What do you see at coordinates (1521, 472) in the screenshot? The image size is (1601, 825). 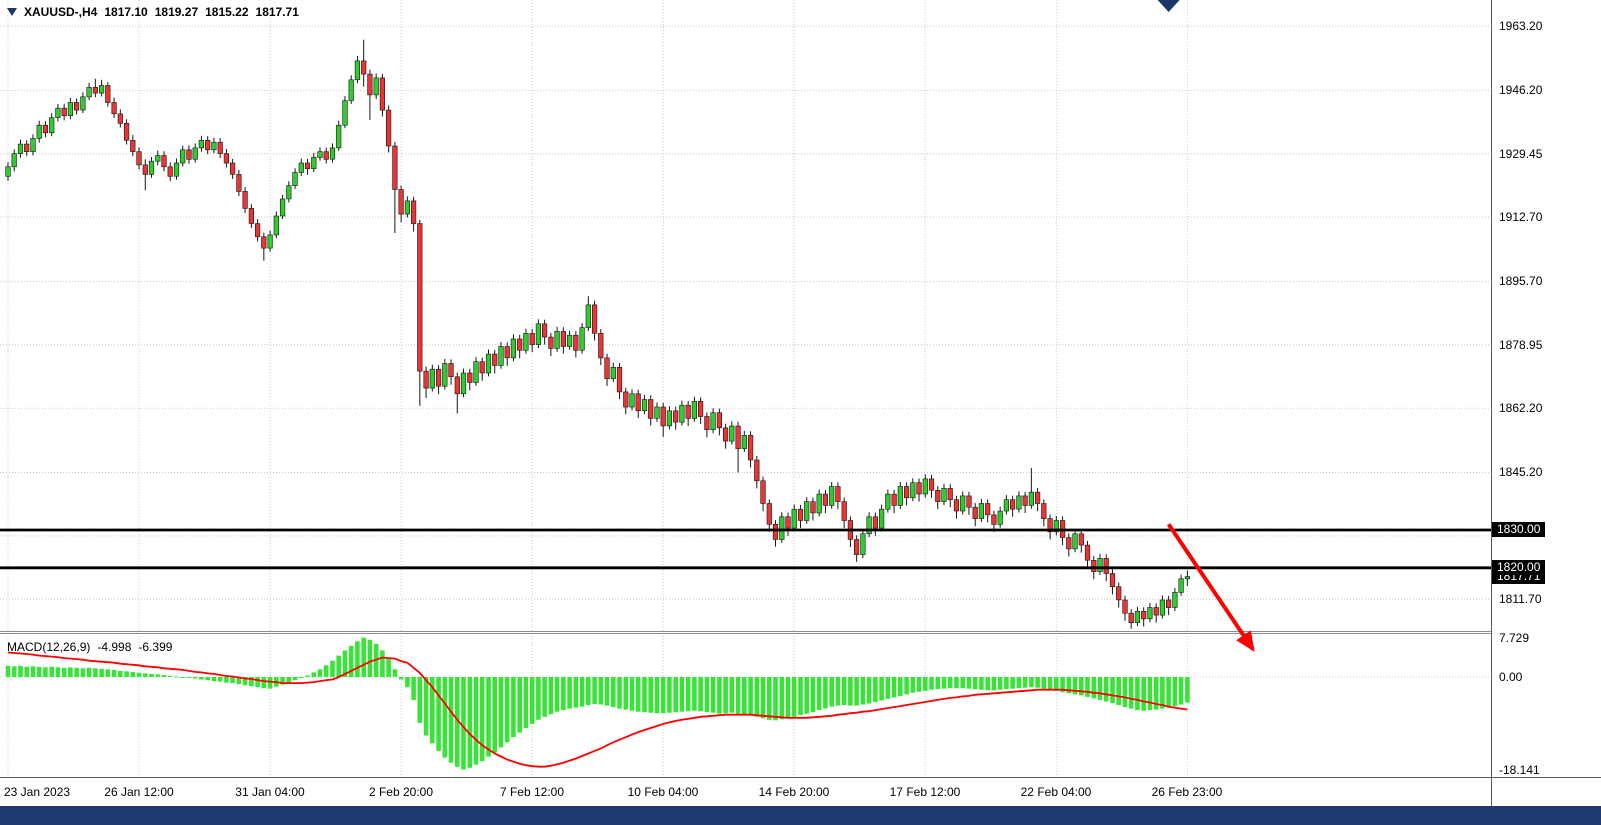 I see `price-tick: 1845.20` at bounding box center [1521, 472].